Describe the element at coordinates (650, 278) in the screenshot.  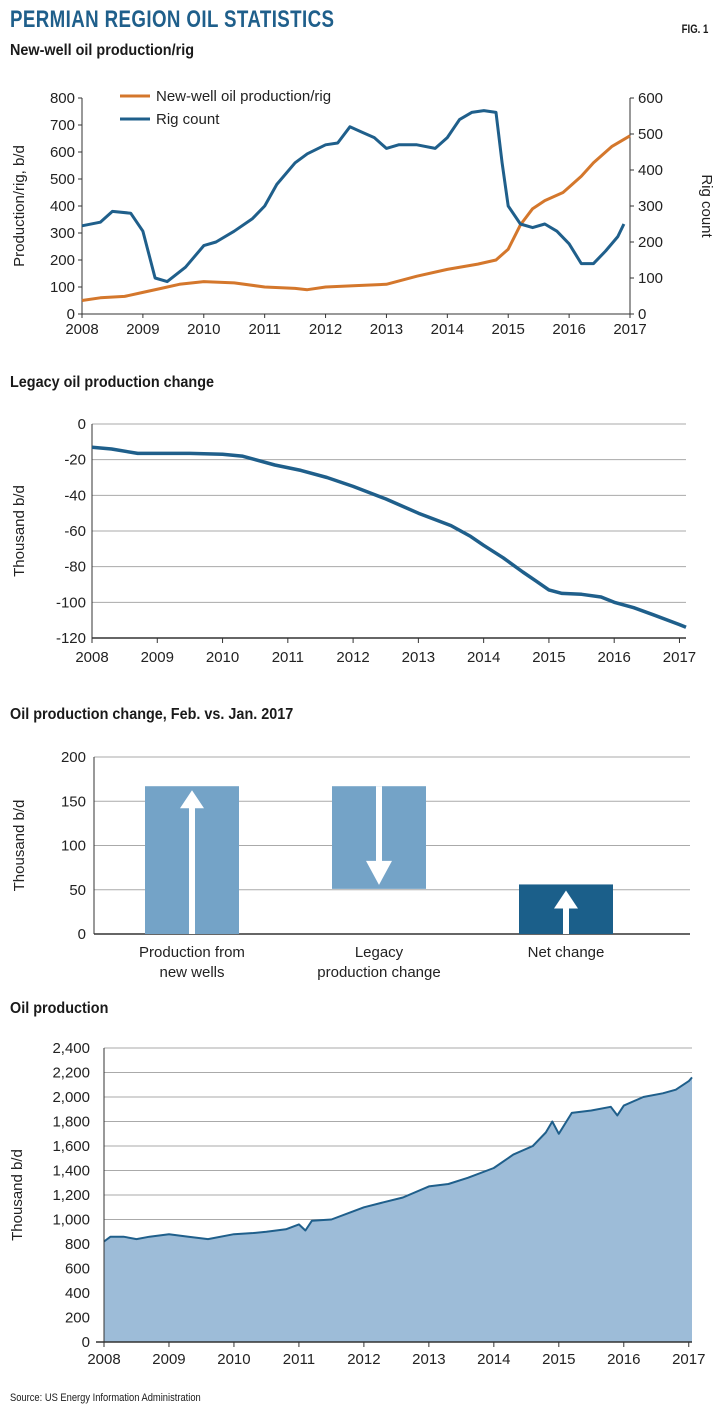
I see `y2-tick-label: 100` at that location.